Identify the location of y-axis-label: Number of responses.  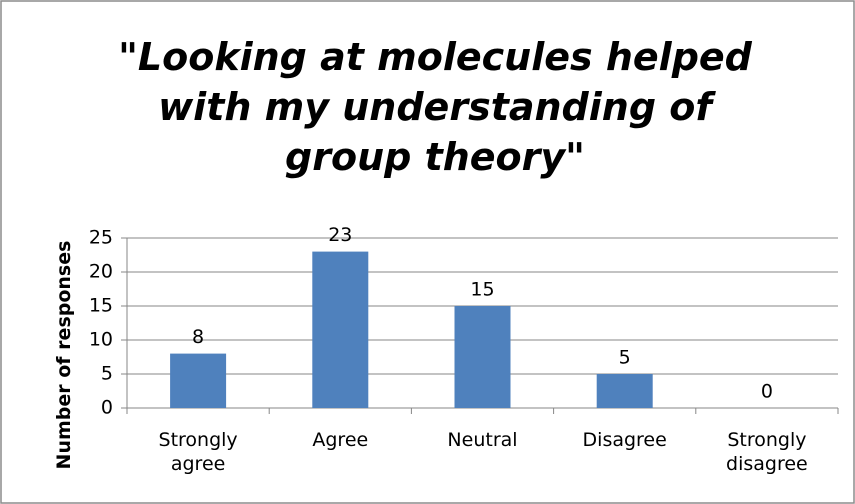
(64, 355).